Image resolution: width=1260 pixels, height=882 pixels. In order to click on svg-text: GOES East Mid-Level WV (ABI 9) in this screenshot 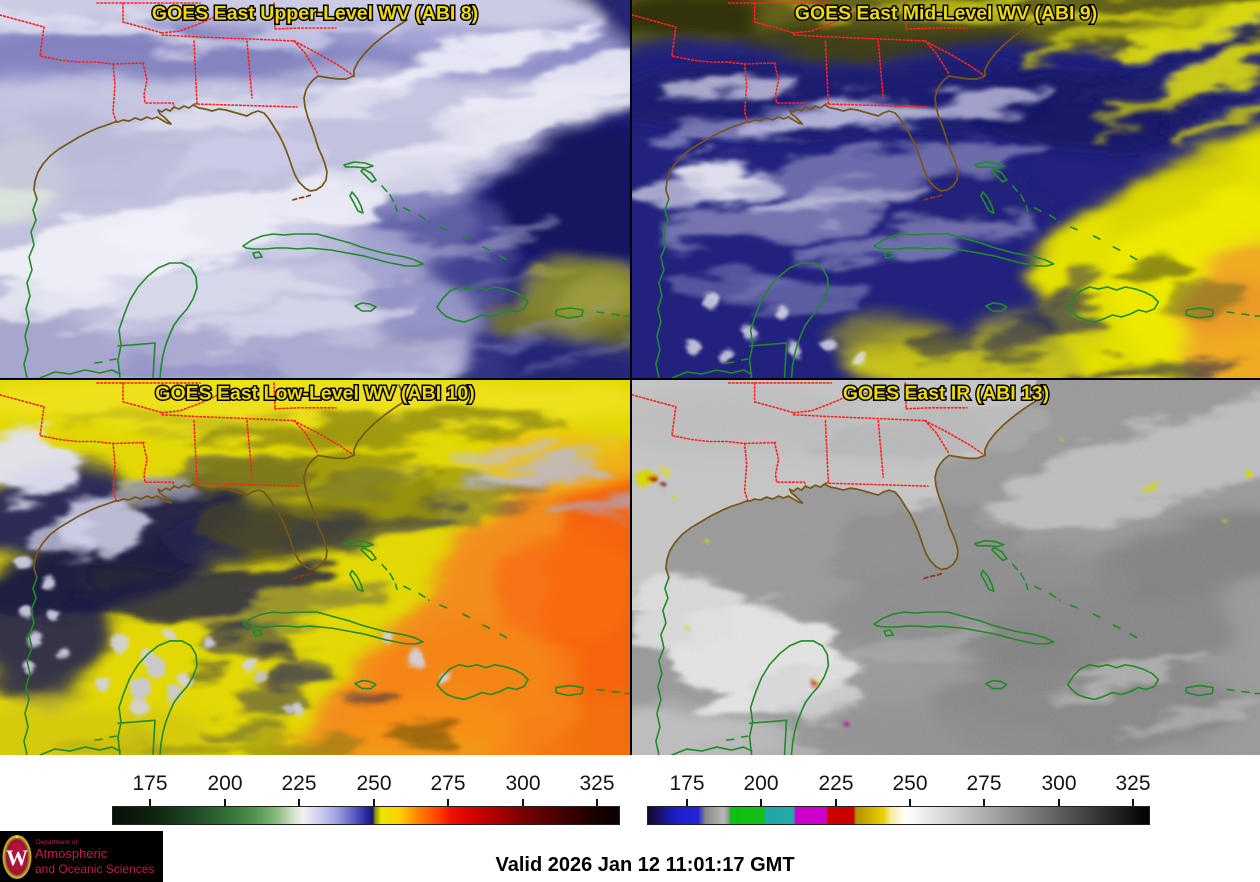, I will do `click(946, 13)`.